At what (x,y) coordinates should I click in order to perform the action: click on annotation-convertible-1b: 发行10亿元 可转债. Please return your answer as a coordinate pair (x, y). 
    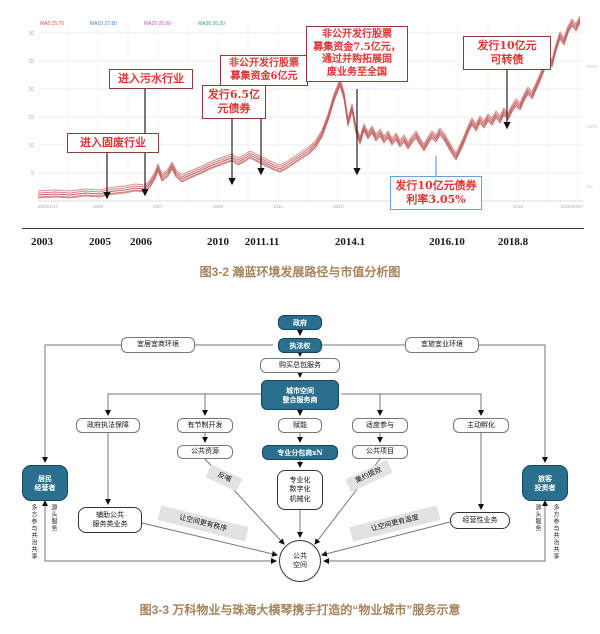
    Looking at the image, I should click on (507, 53).